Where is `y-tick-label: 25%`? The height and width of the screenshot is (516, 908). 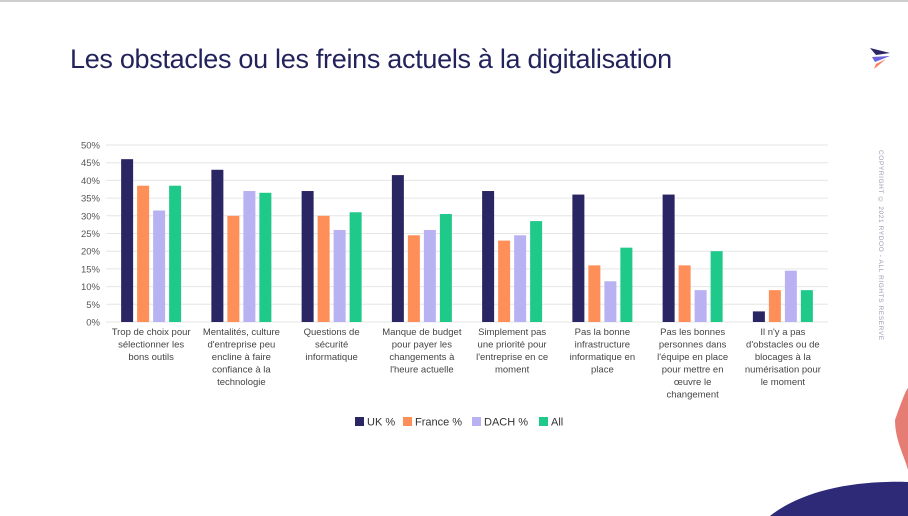
y-tick-label: 25% is located at coordinates (91, 234).